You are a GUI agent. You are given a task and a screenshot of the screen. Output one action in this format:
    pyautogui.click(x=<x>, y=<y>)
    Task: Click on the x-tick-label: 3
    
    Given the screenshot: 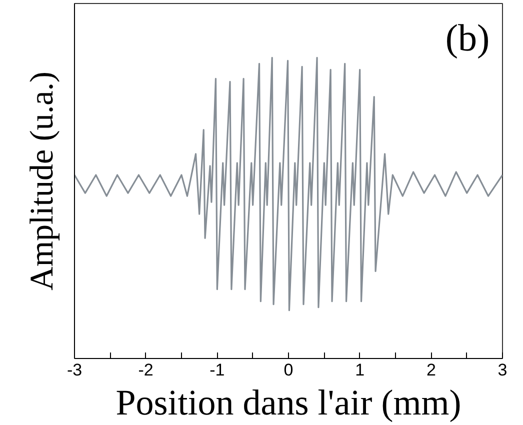 What is the action you would take?
    pyautogui.click(x=503, y=370)
    